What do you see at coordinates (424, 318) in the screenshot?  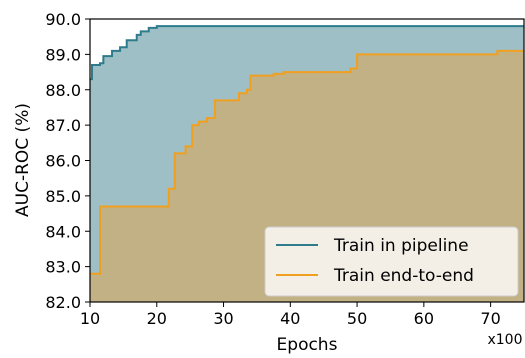 I see `x-tick-label: 60` at bounding box center [424, 318].